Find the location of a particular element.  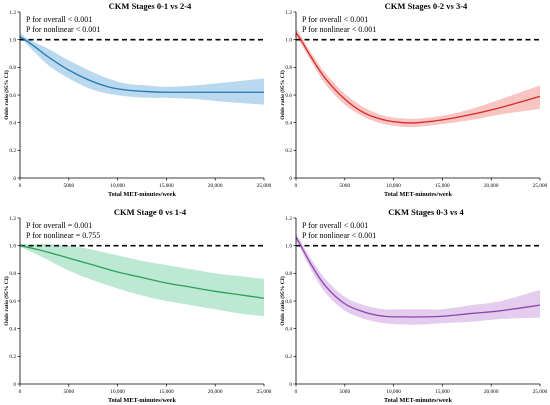

panel-title: CKM Stage 0 vs 1-4 is located at coordinates (150, 212).